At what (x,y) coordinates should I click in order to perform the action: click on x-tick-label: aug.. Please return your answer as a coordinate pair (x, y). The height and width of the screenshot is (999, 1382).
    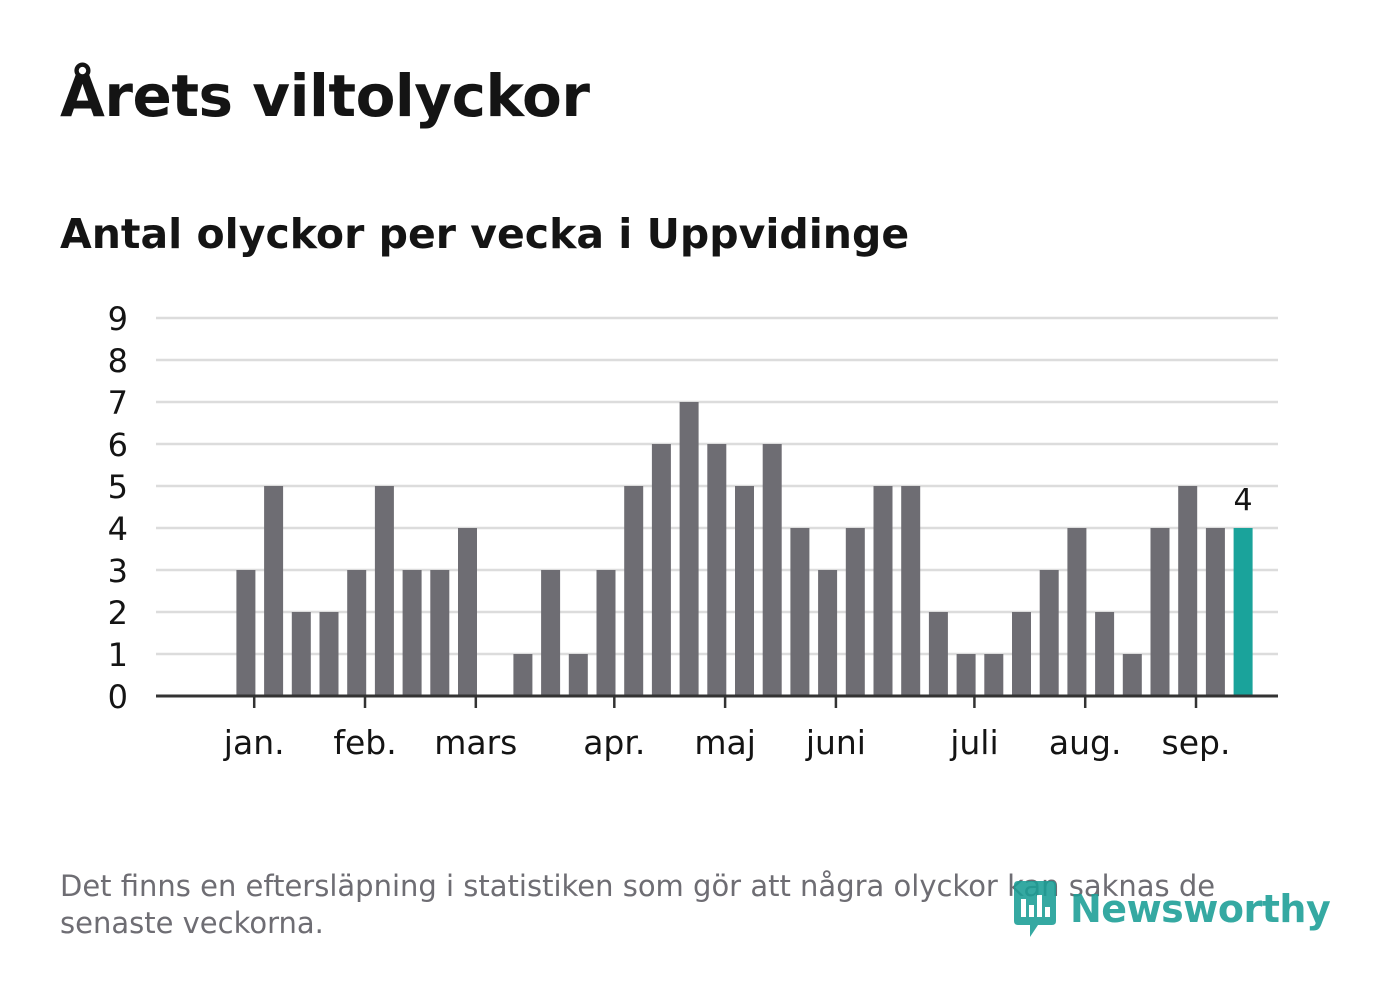
    Looking at the image, I should click on (1085, 742).